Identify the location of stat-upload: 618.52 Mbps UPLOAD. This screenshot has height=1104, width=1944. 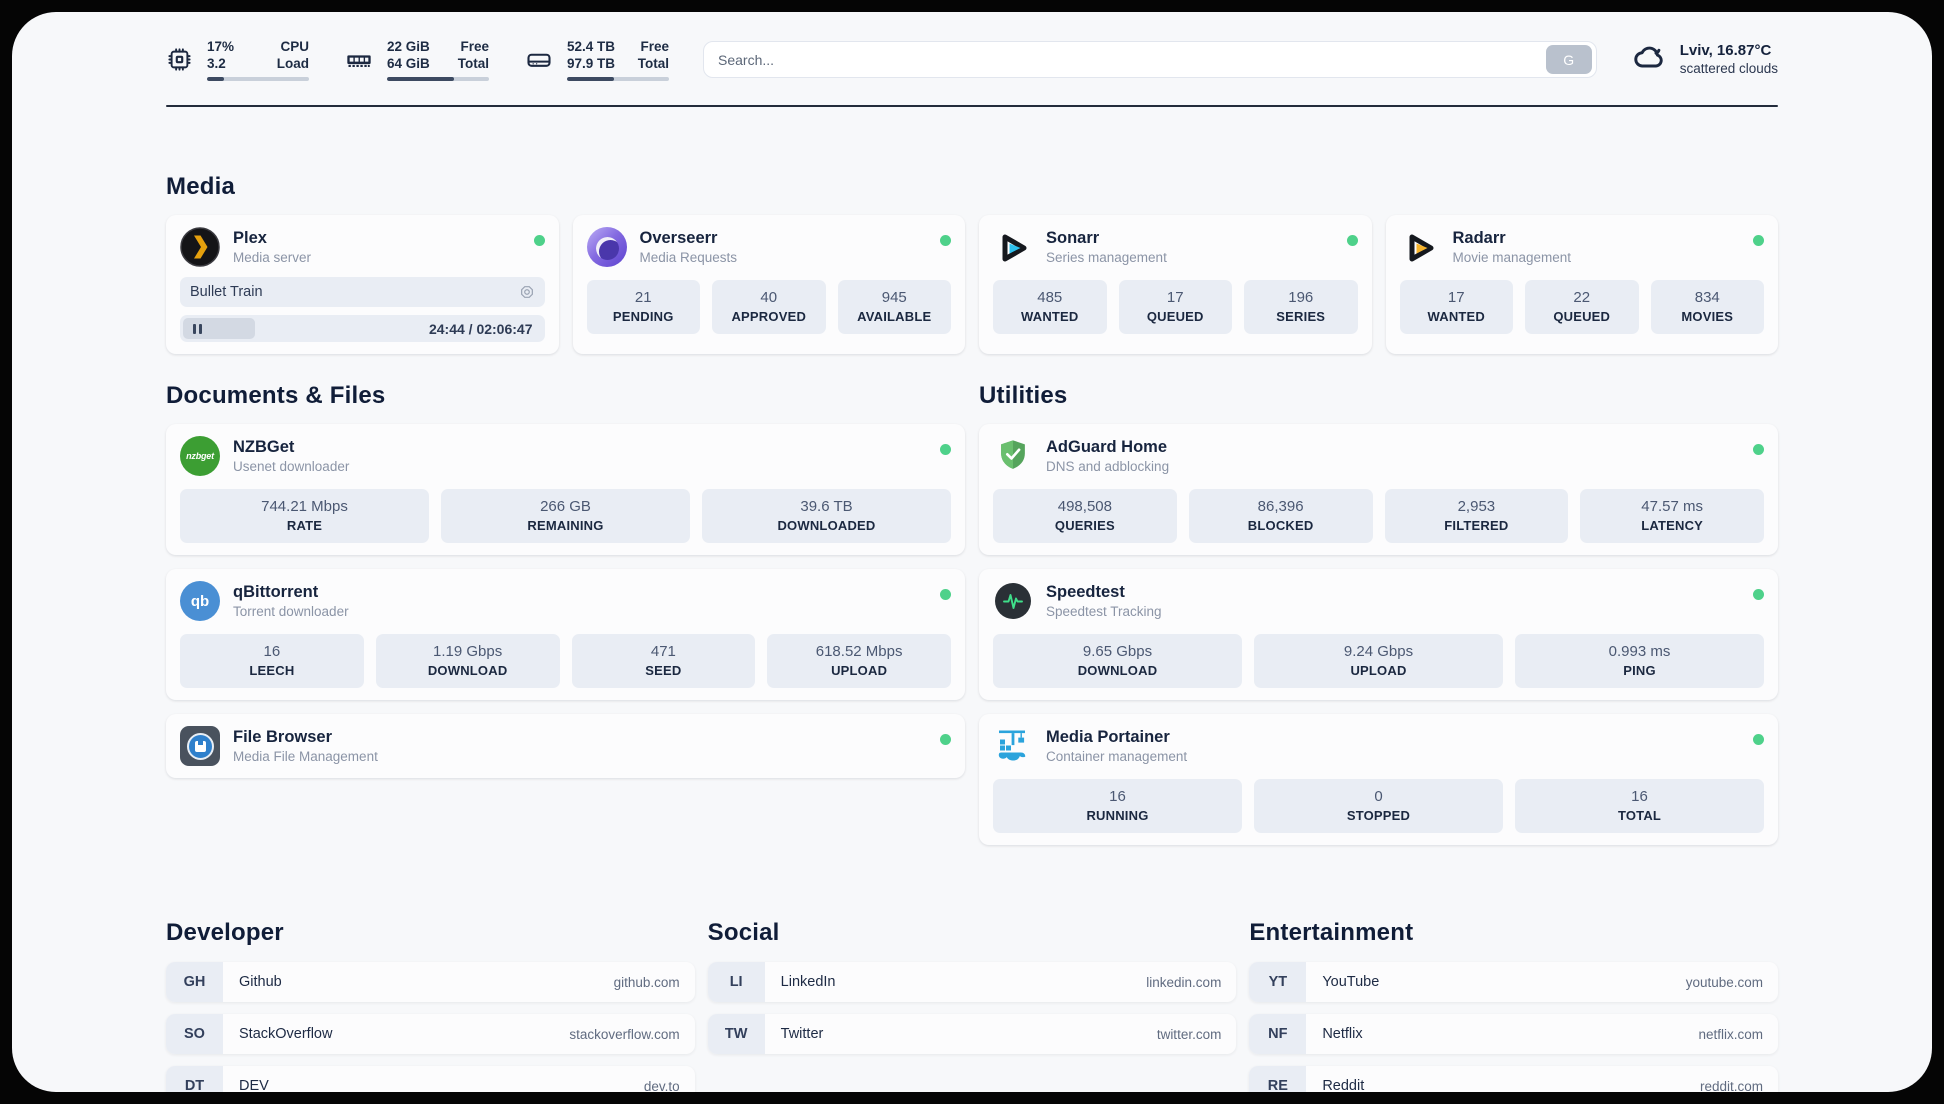
(859, 661).